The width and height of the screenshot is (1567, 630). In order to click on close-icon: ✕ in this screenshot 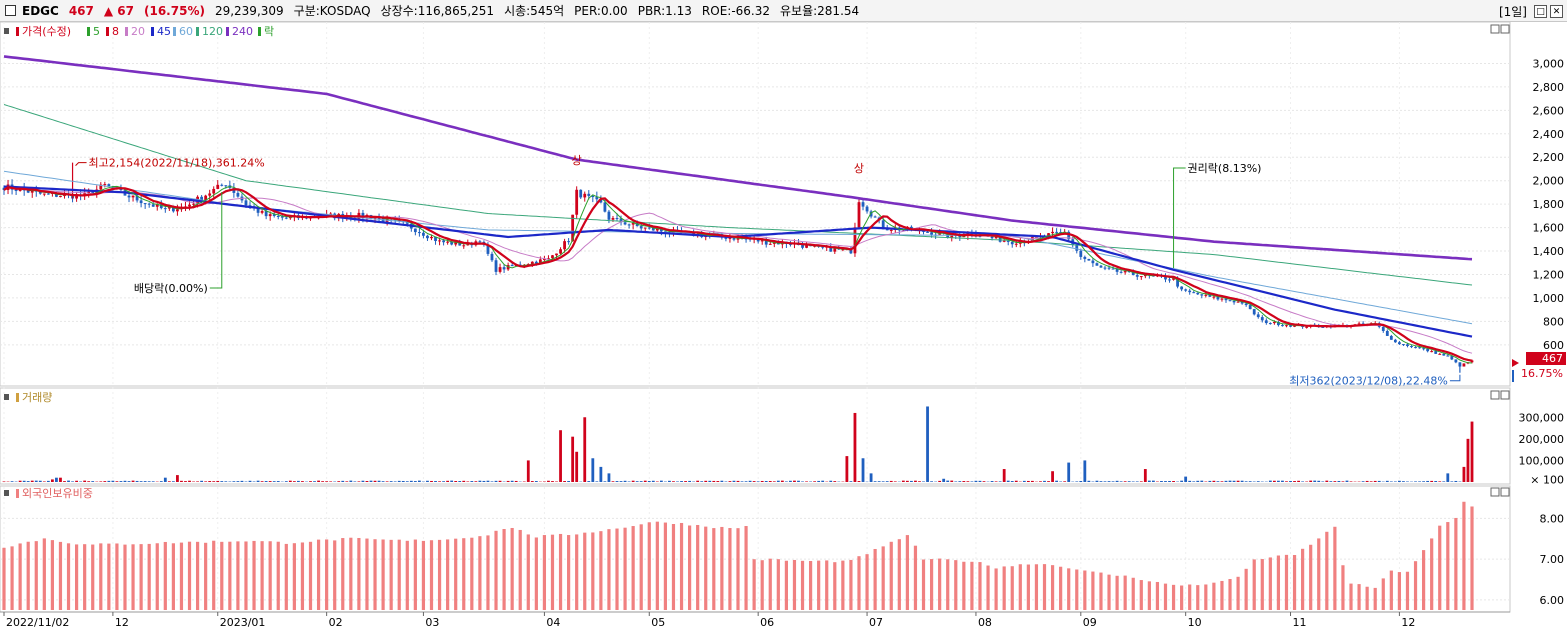, I will do `click(1556, 11)`.